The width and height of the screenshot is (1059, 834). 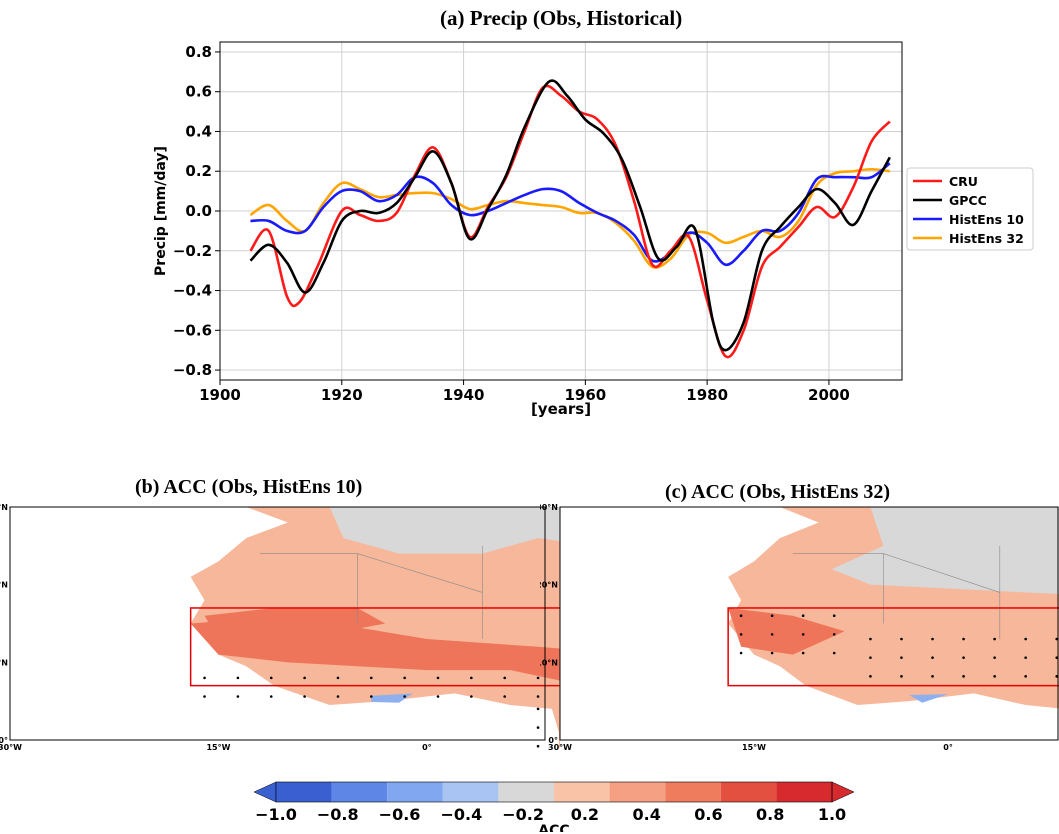 I want to click on legend-label: GPCC, so click(x=968, y=200).